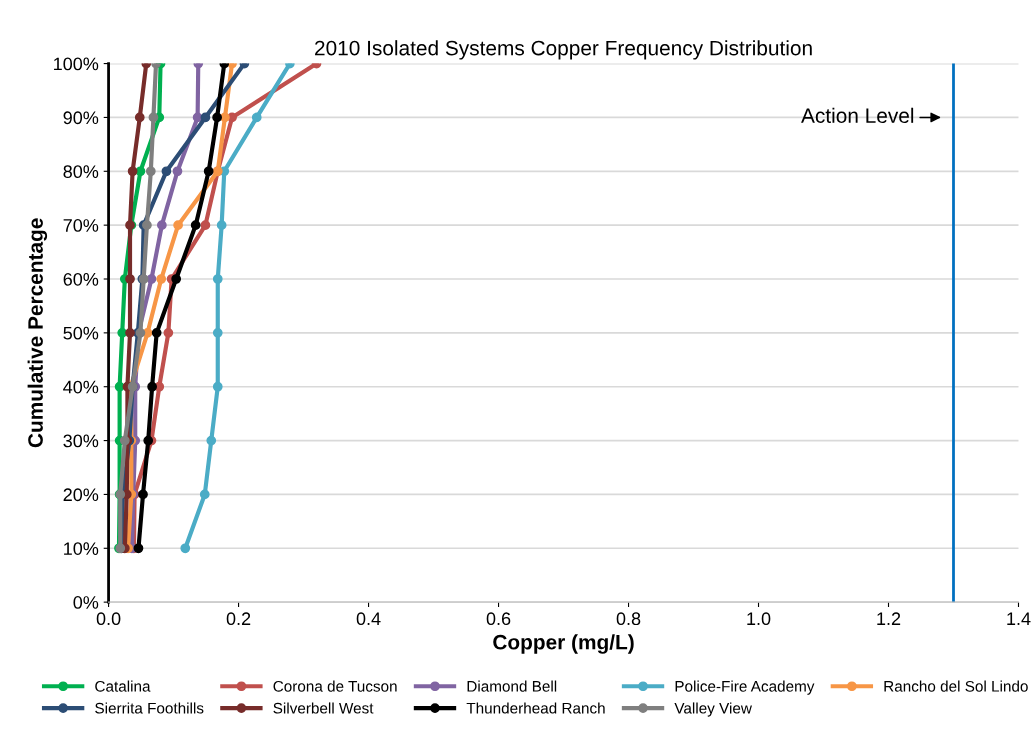 The width and height of the screenshot is (1034, 748). I want to click on y-tick-label: 70%, so click(81, 225).